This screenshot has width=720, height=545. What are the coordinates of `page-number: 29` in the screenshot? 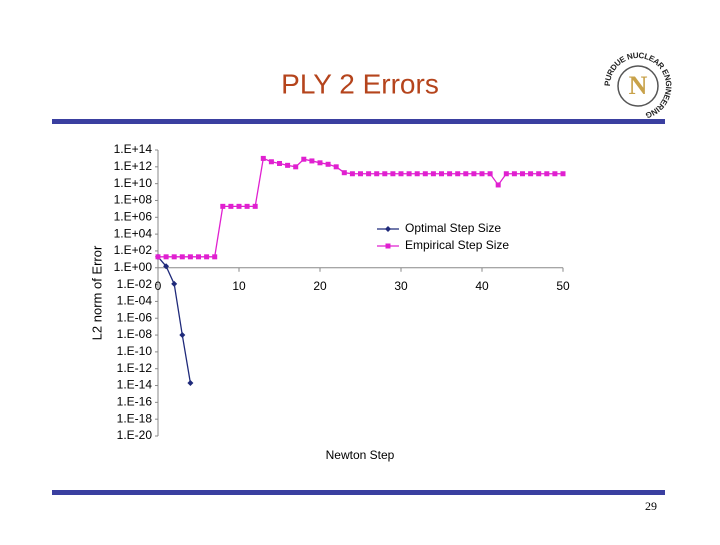 It's located at (651, 506).